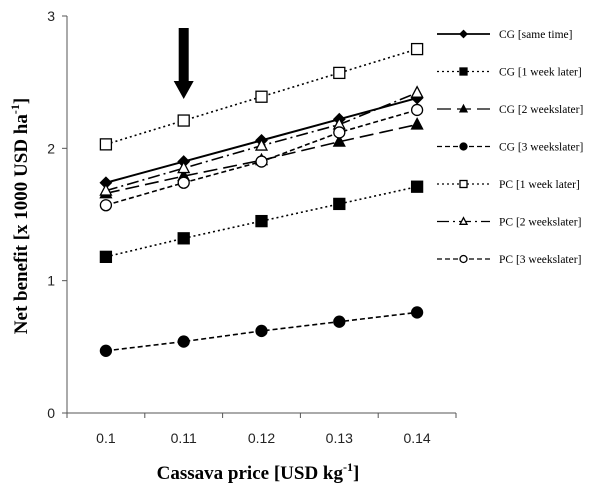 The height and width of the screenshot is (489, 609). What do you see at coordinates (21, 224) in the screenshot?
I see `y-axis-title-main: Net benefit [x 1000 USD ha` at bounding box center [21, 224].